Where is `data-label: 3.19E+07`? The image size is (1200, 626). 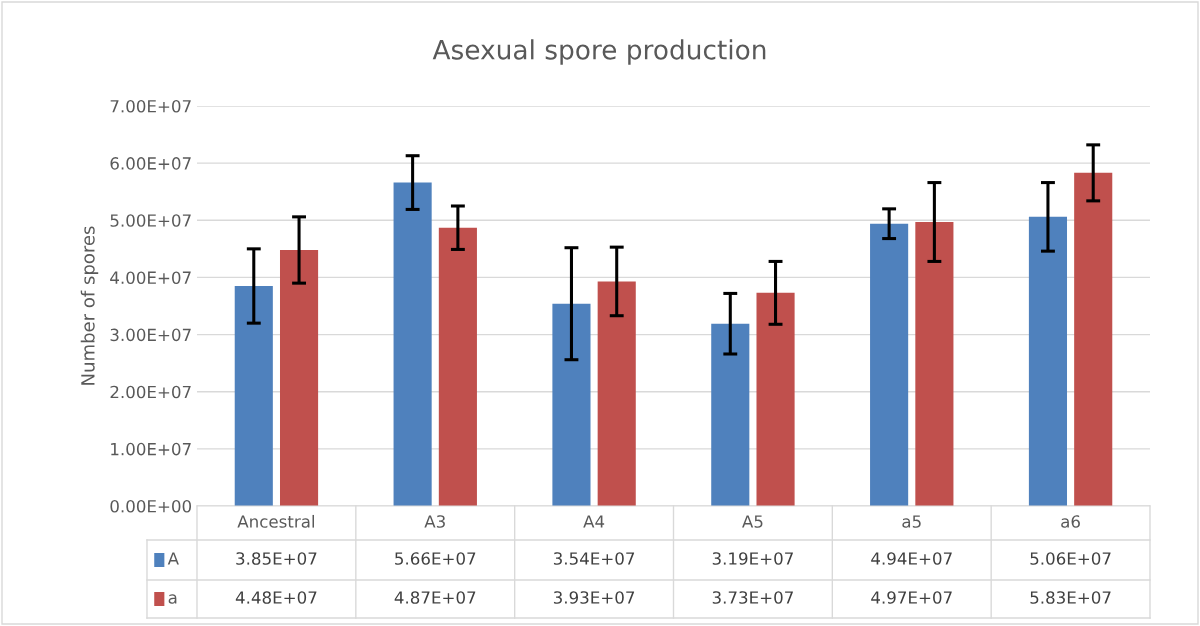
data-label: 3.19E+07 is located at coordinates (752, 558).